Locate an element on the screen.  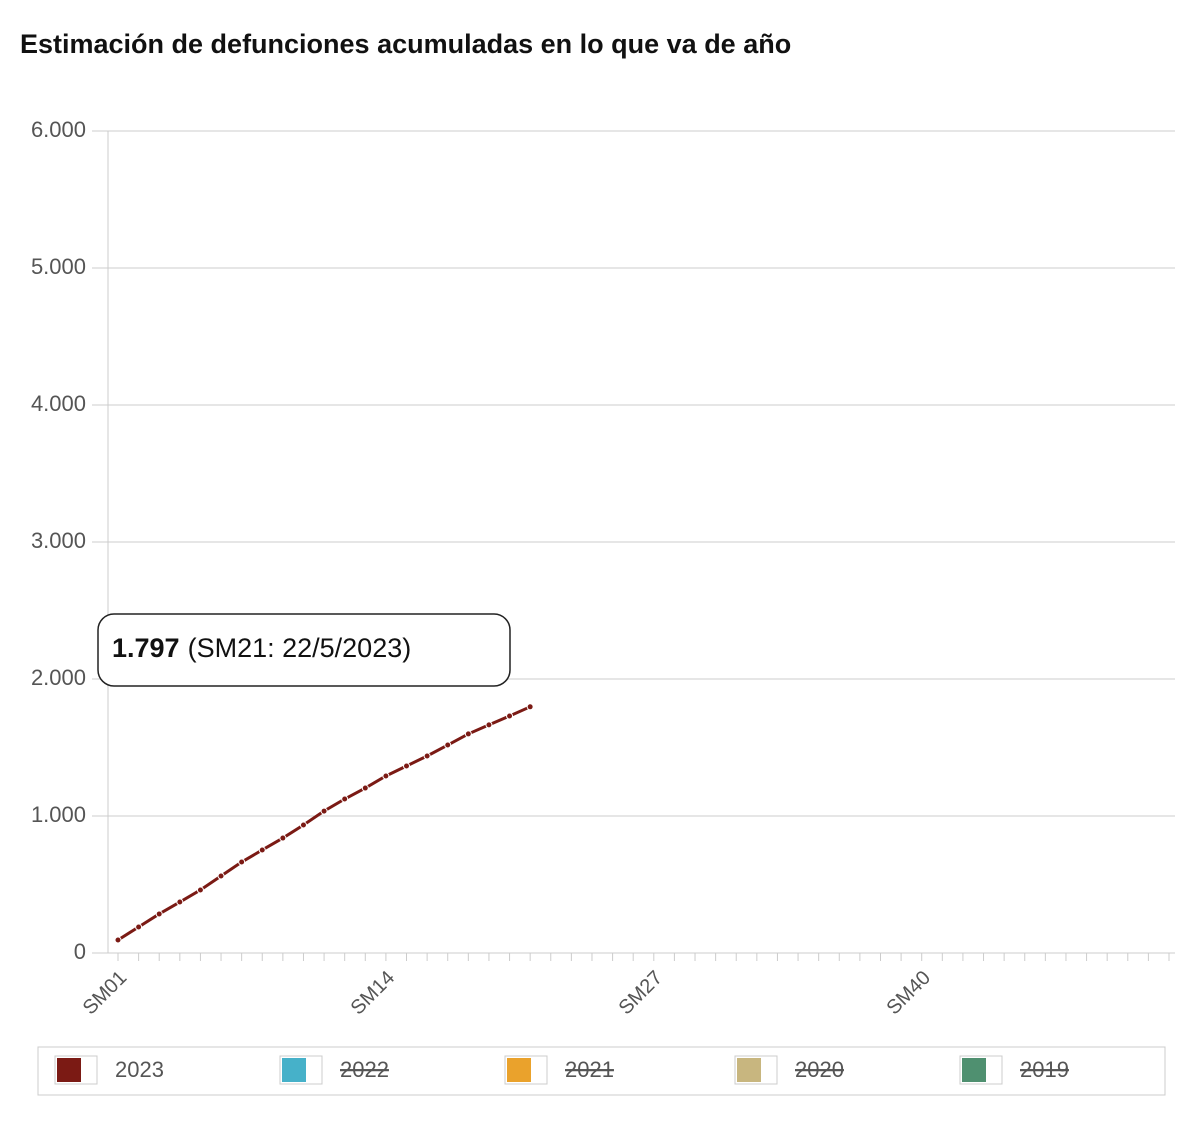
y-tick-label: 0 is located at coordinates (80, 951).